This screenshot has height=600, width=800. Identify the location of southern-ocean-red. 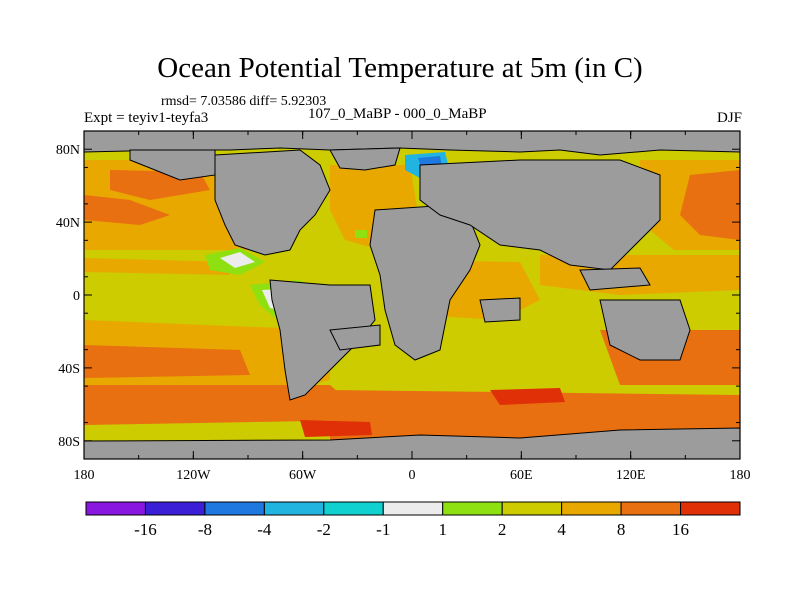
(527, 396).